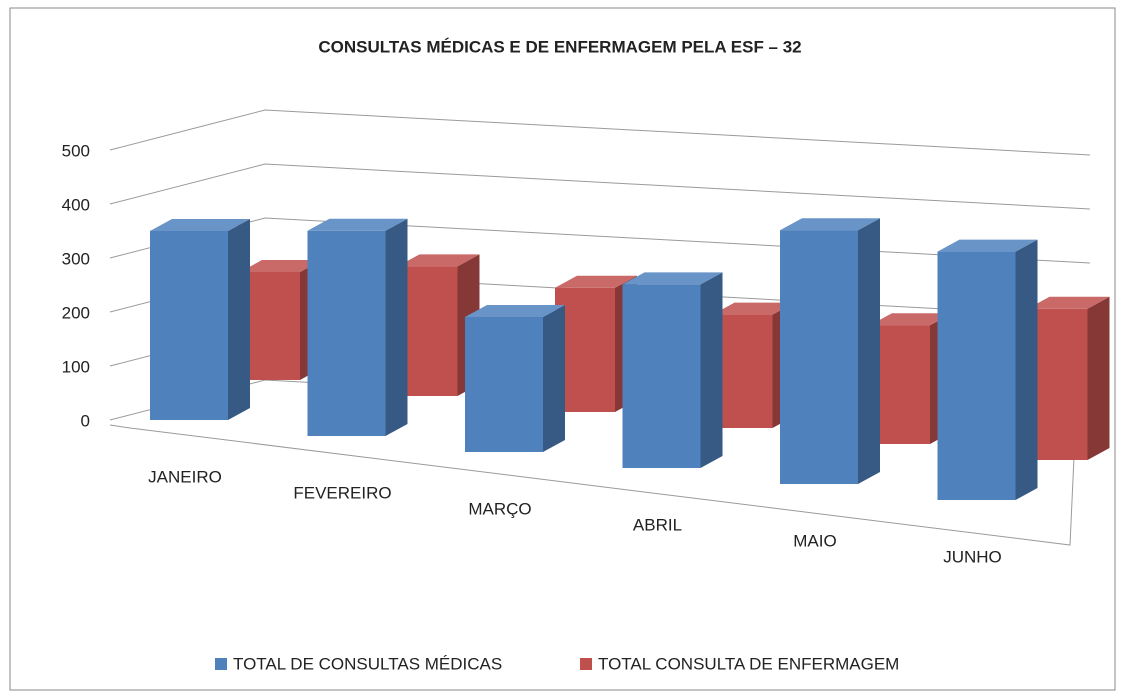  What do you see at coordinates (499, 508) in the screenshot?
I see `x-tick-label: MARÇO` at bounding box center [499, 508].